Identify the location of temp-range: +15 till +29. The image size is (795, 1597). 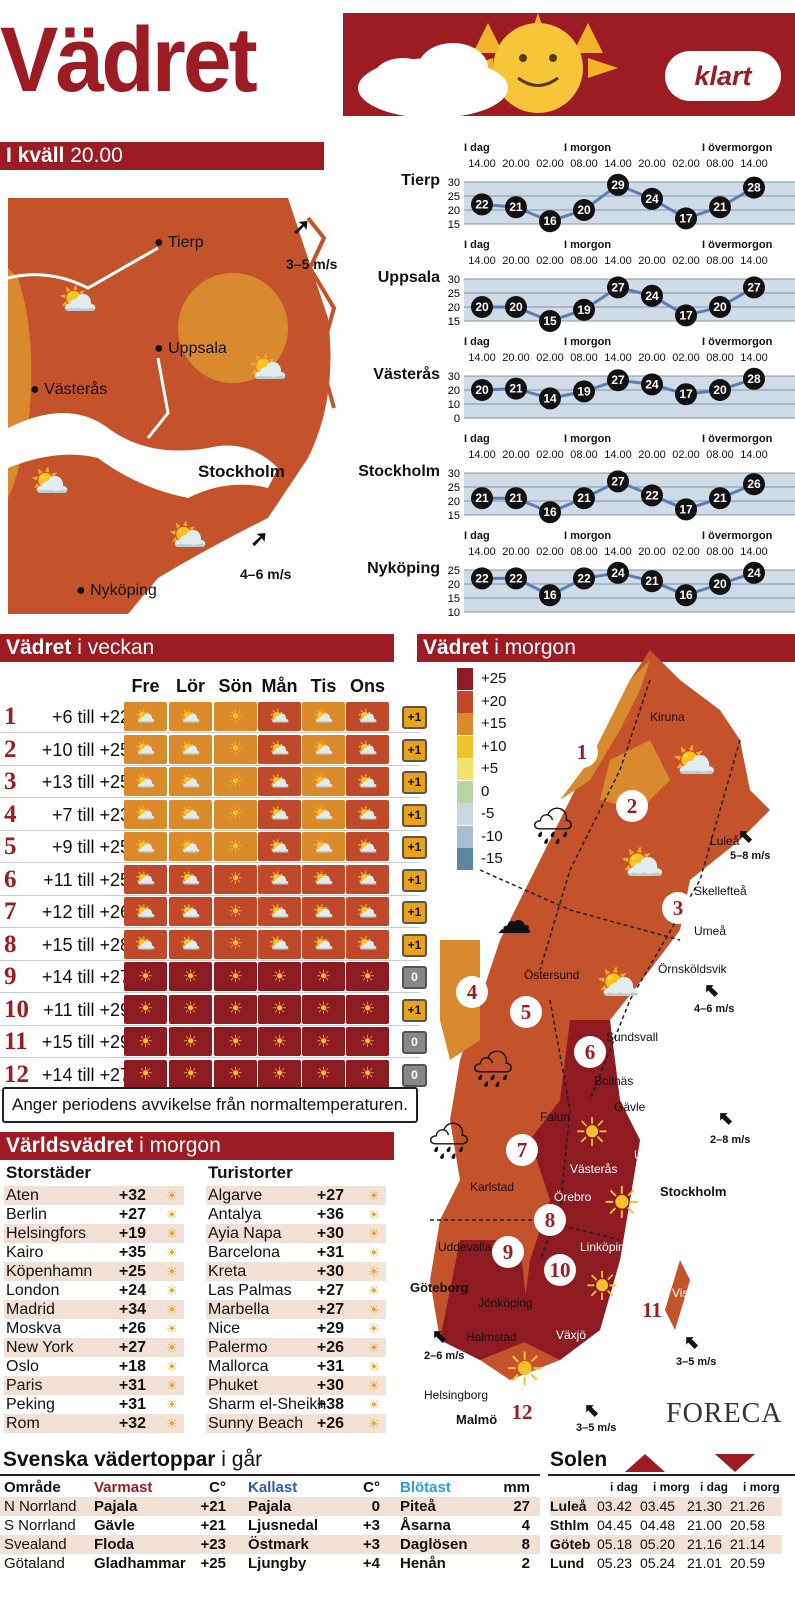
(85, 1042).